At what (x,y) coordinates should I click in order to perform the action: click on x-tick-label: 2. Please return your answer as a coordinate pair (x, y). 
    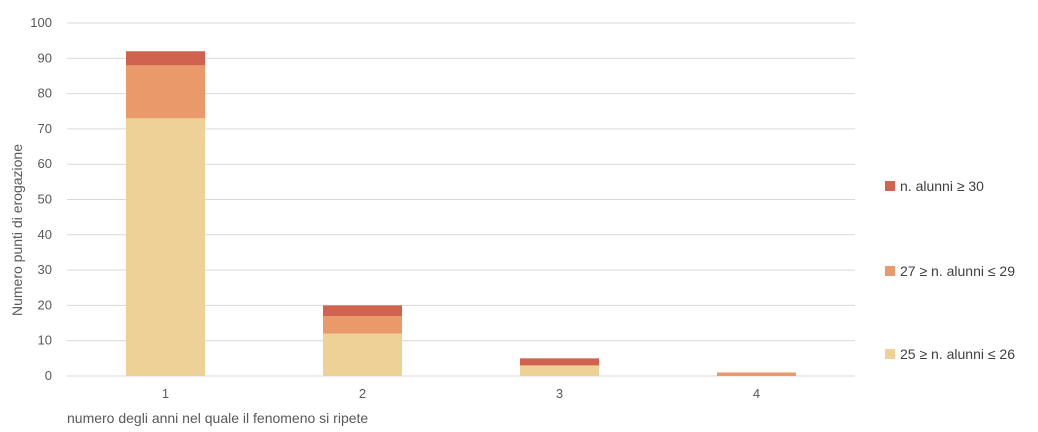
    Looking at the image, I should click on (362, 393).